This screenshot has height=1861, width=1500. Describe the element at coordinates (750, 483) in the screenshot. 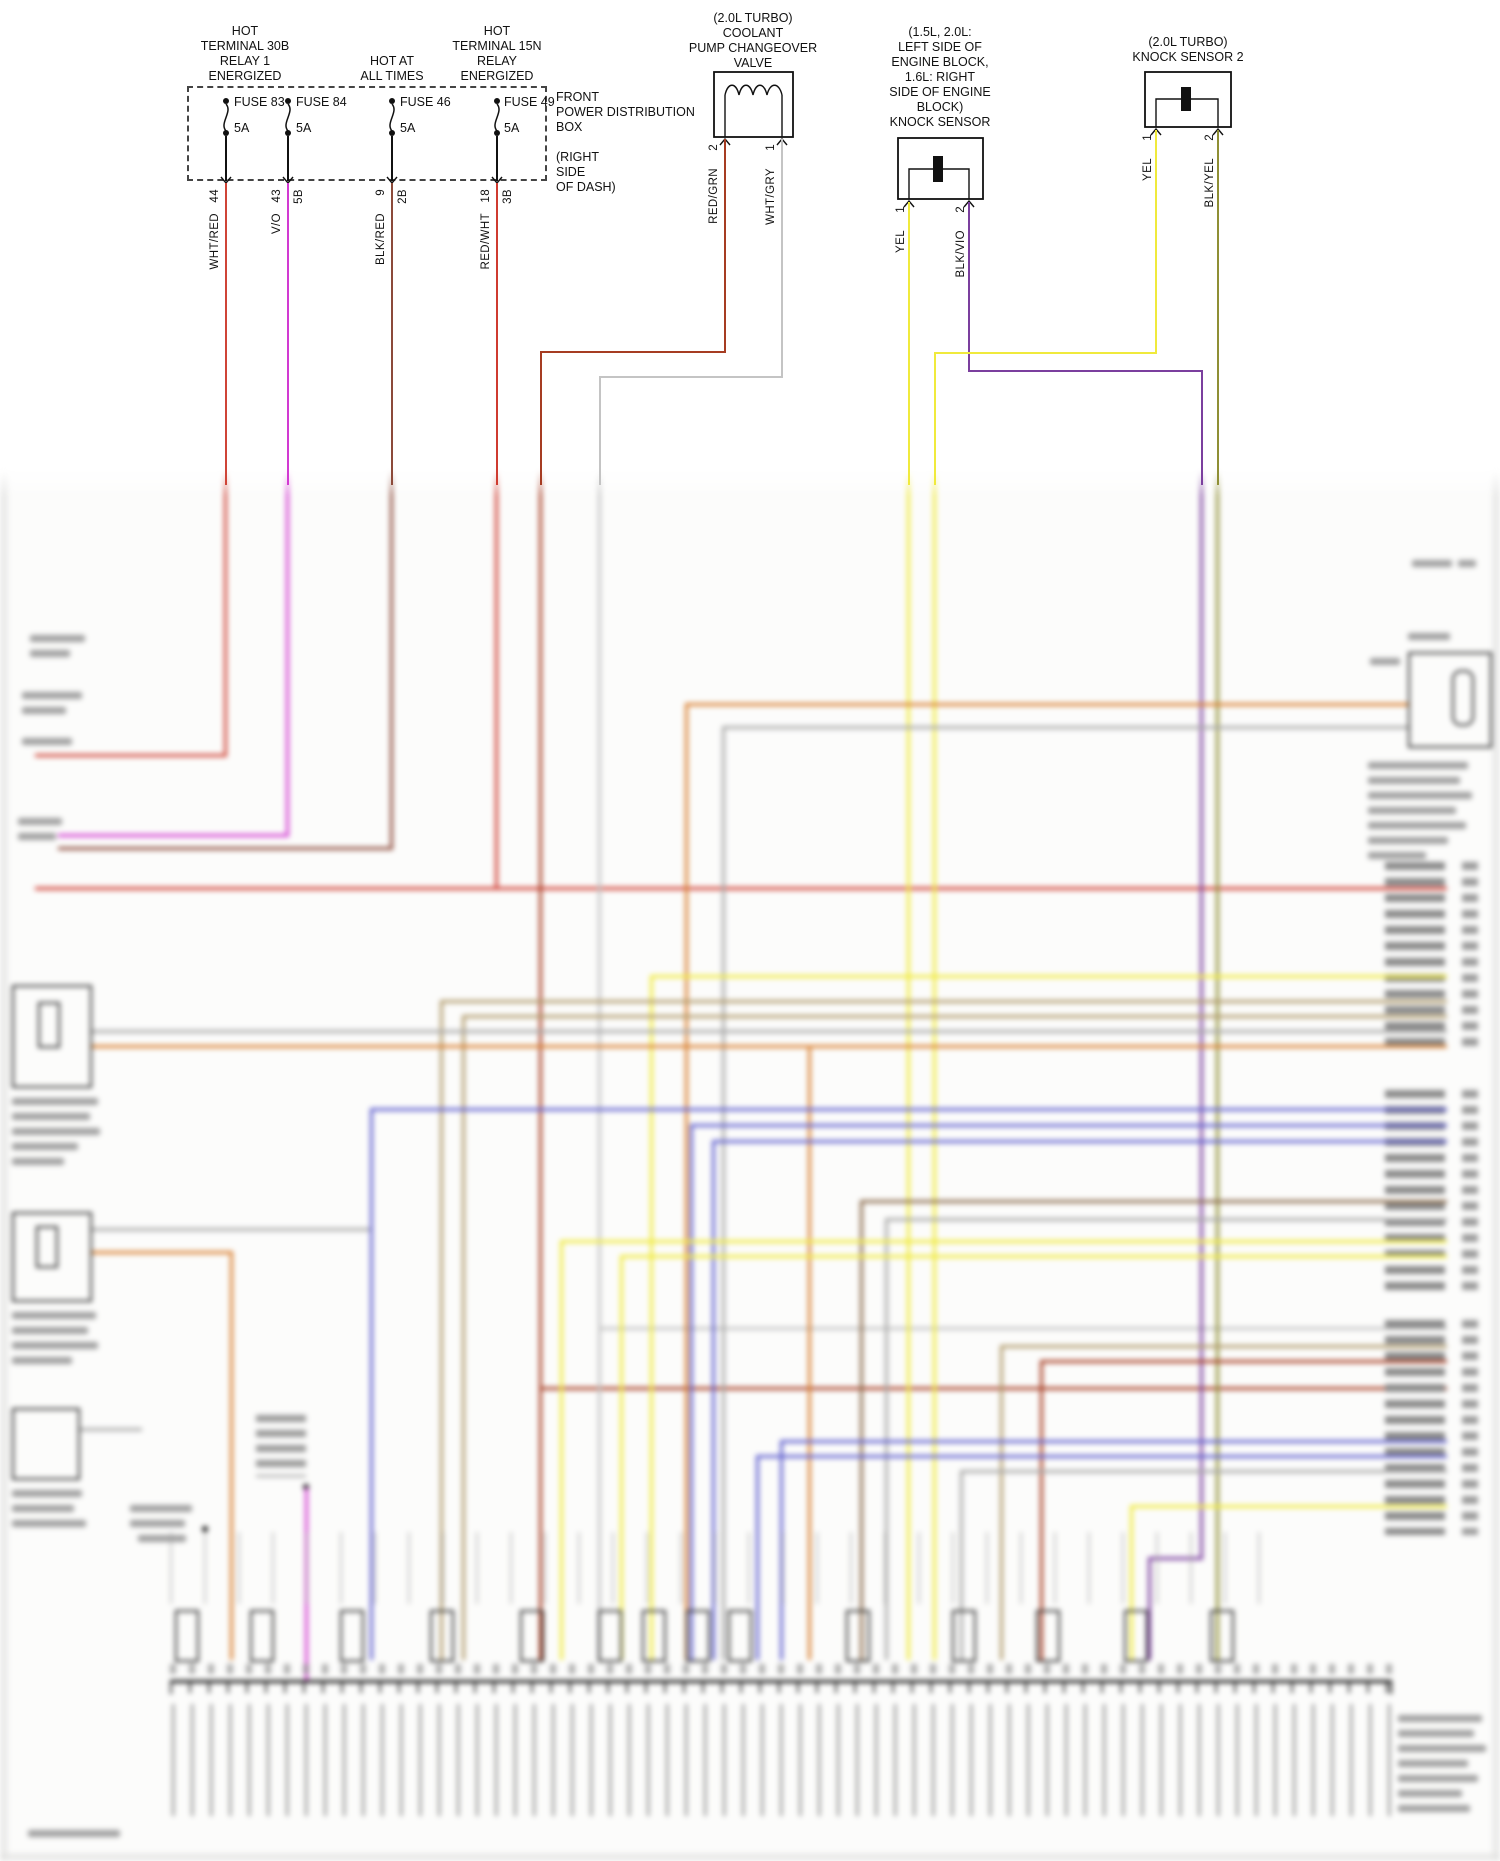

I see `blur-fade` at that location.